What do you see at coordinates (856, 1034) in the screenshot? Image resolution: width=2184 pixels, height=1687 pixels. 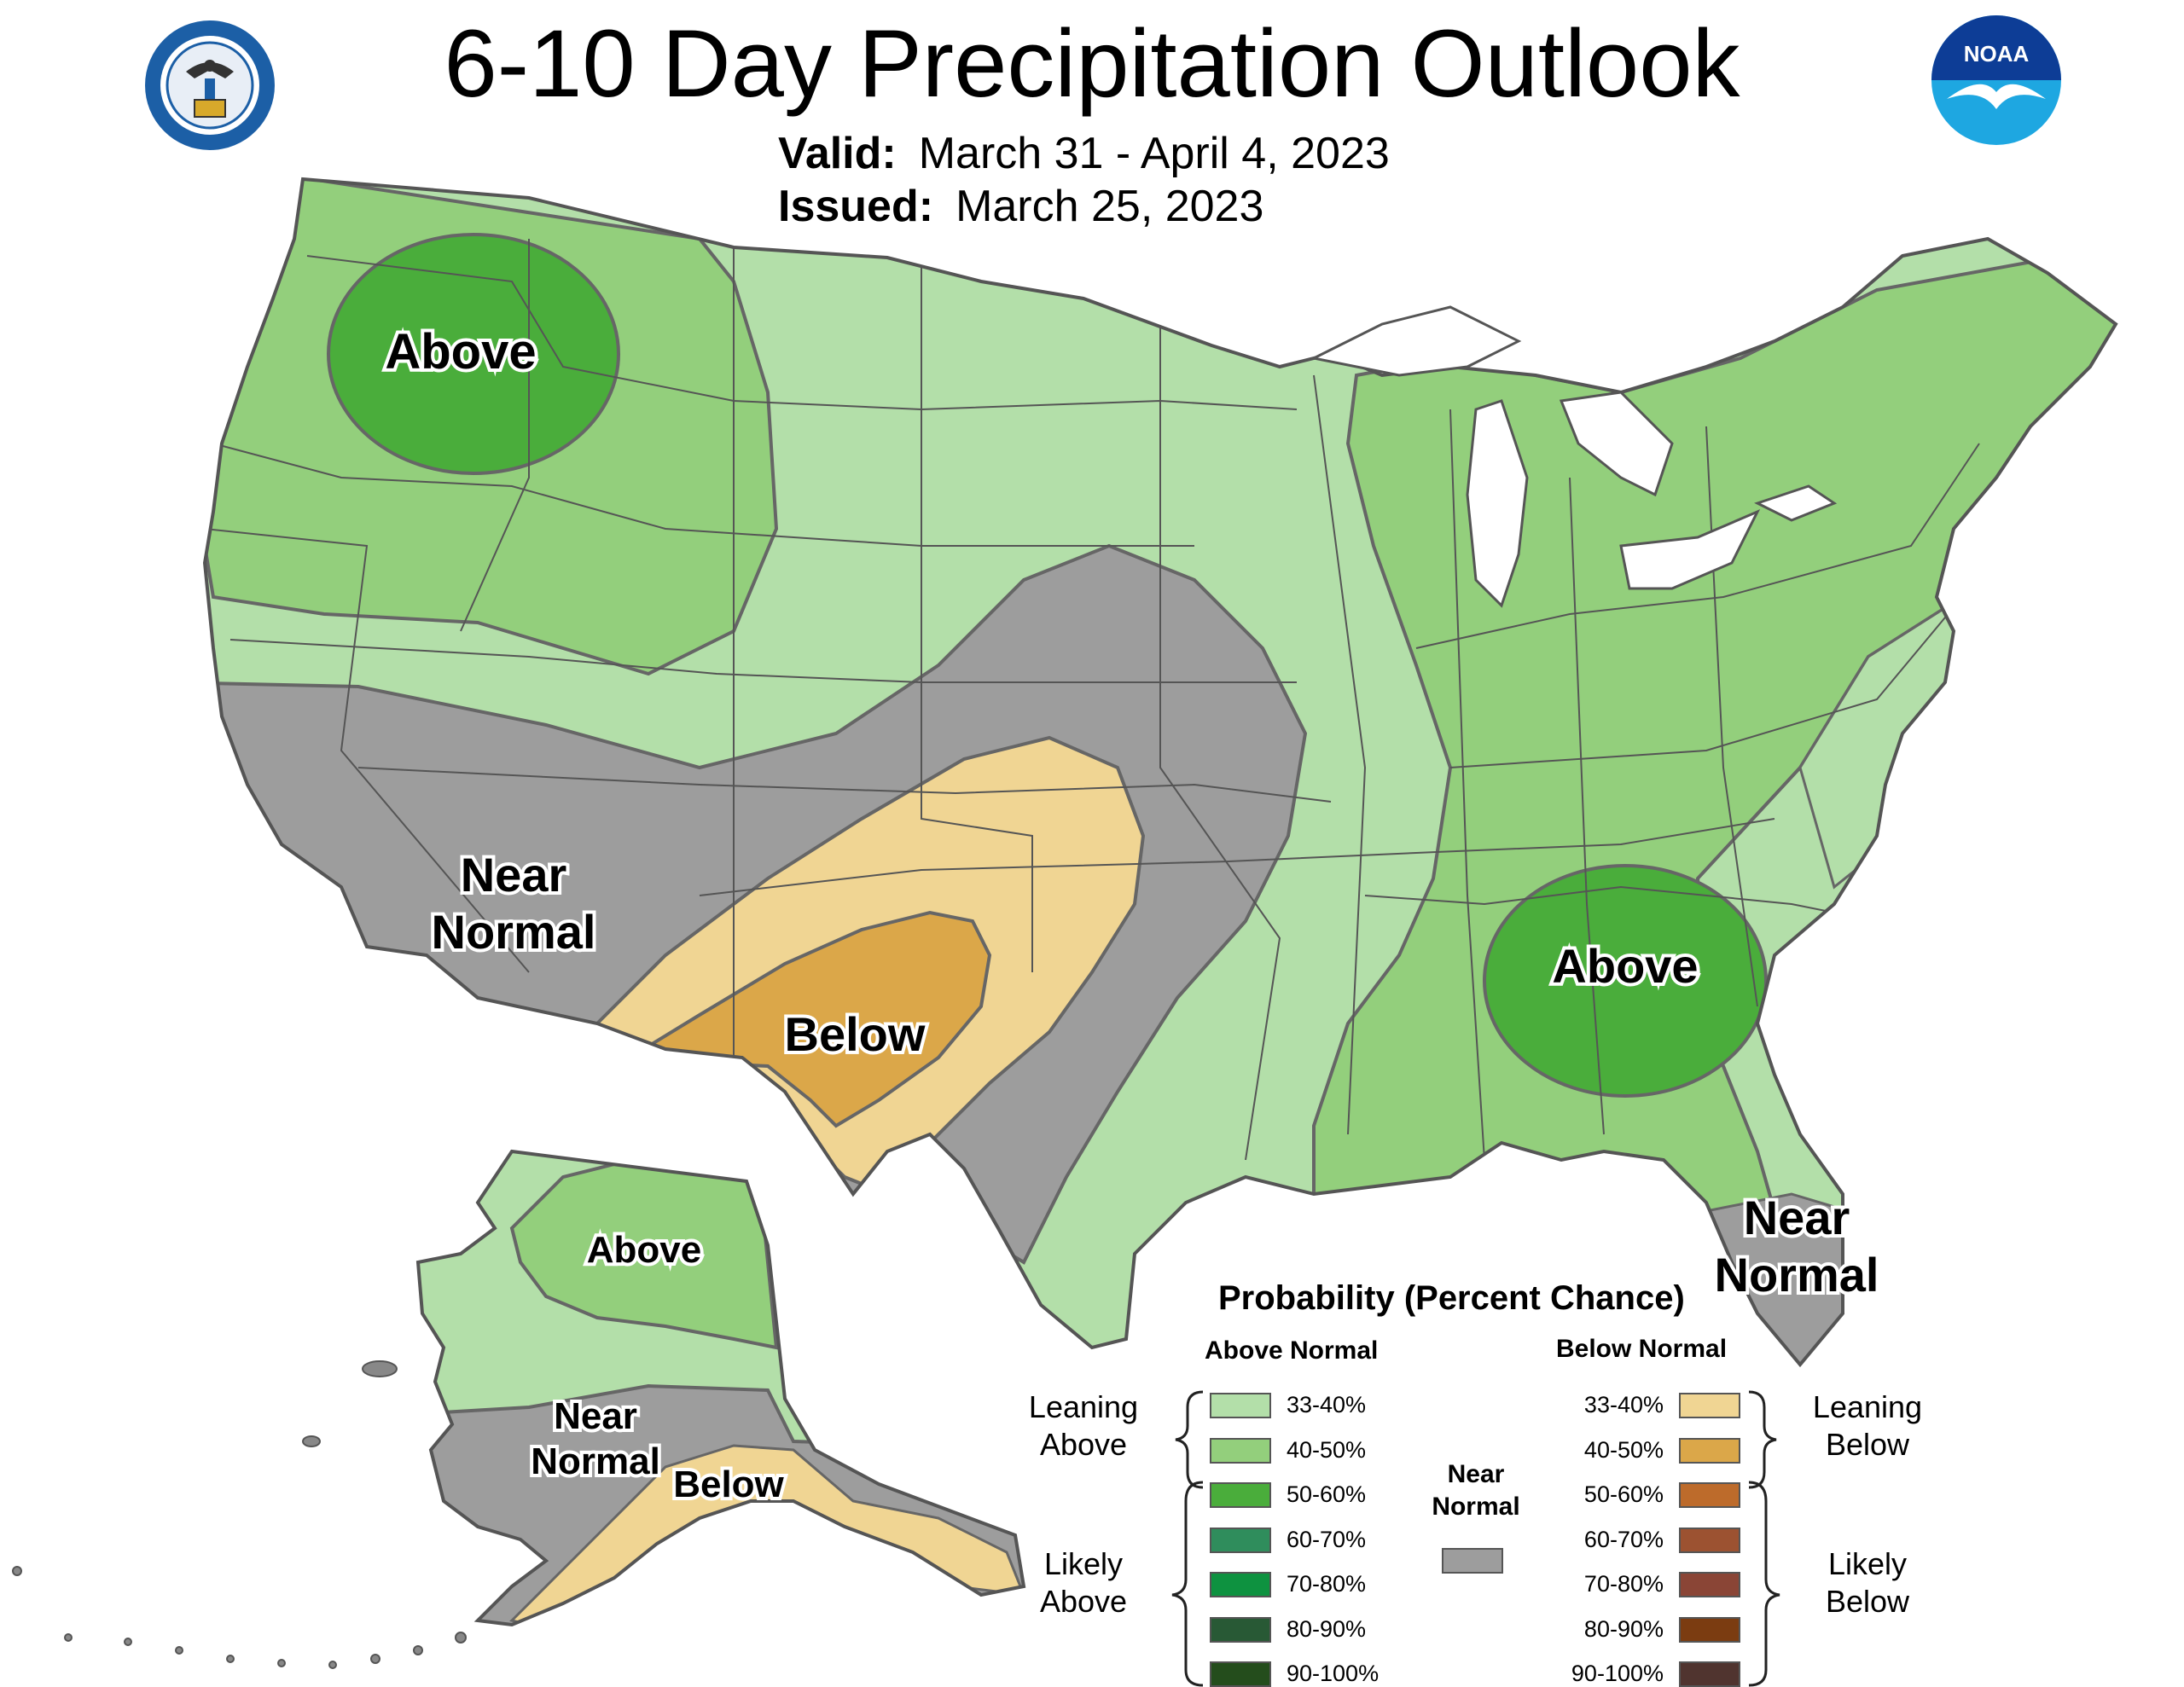 I see `label-below: Below` at bounding box center [856, 1034].